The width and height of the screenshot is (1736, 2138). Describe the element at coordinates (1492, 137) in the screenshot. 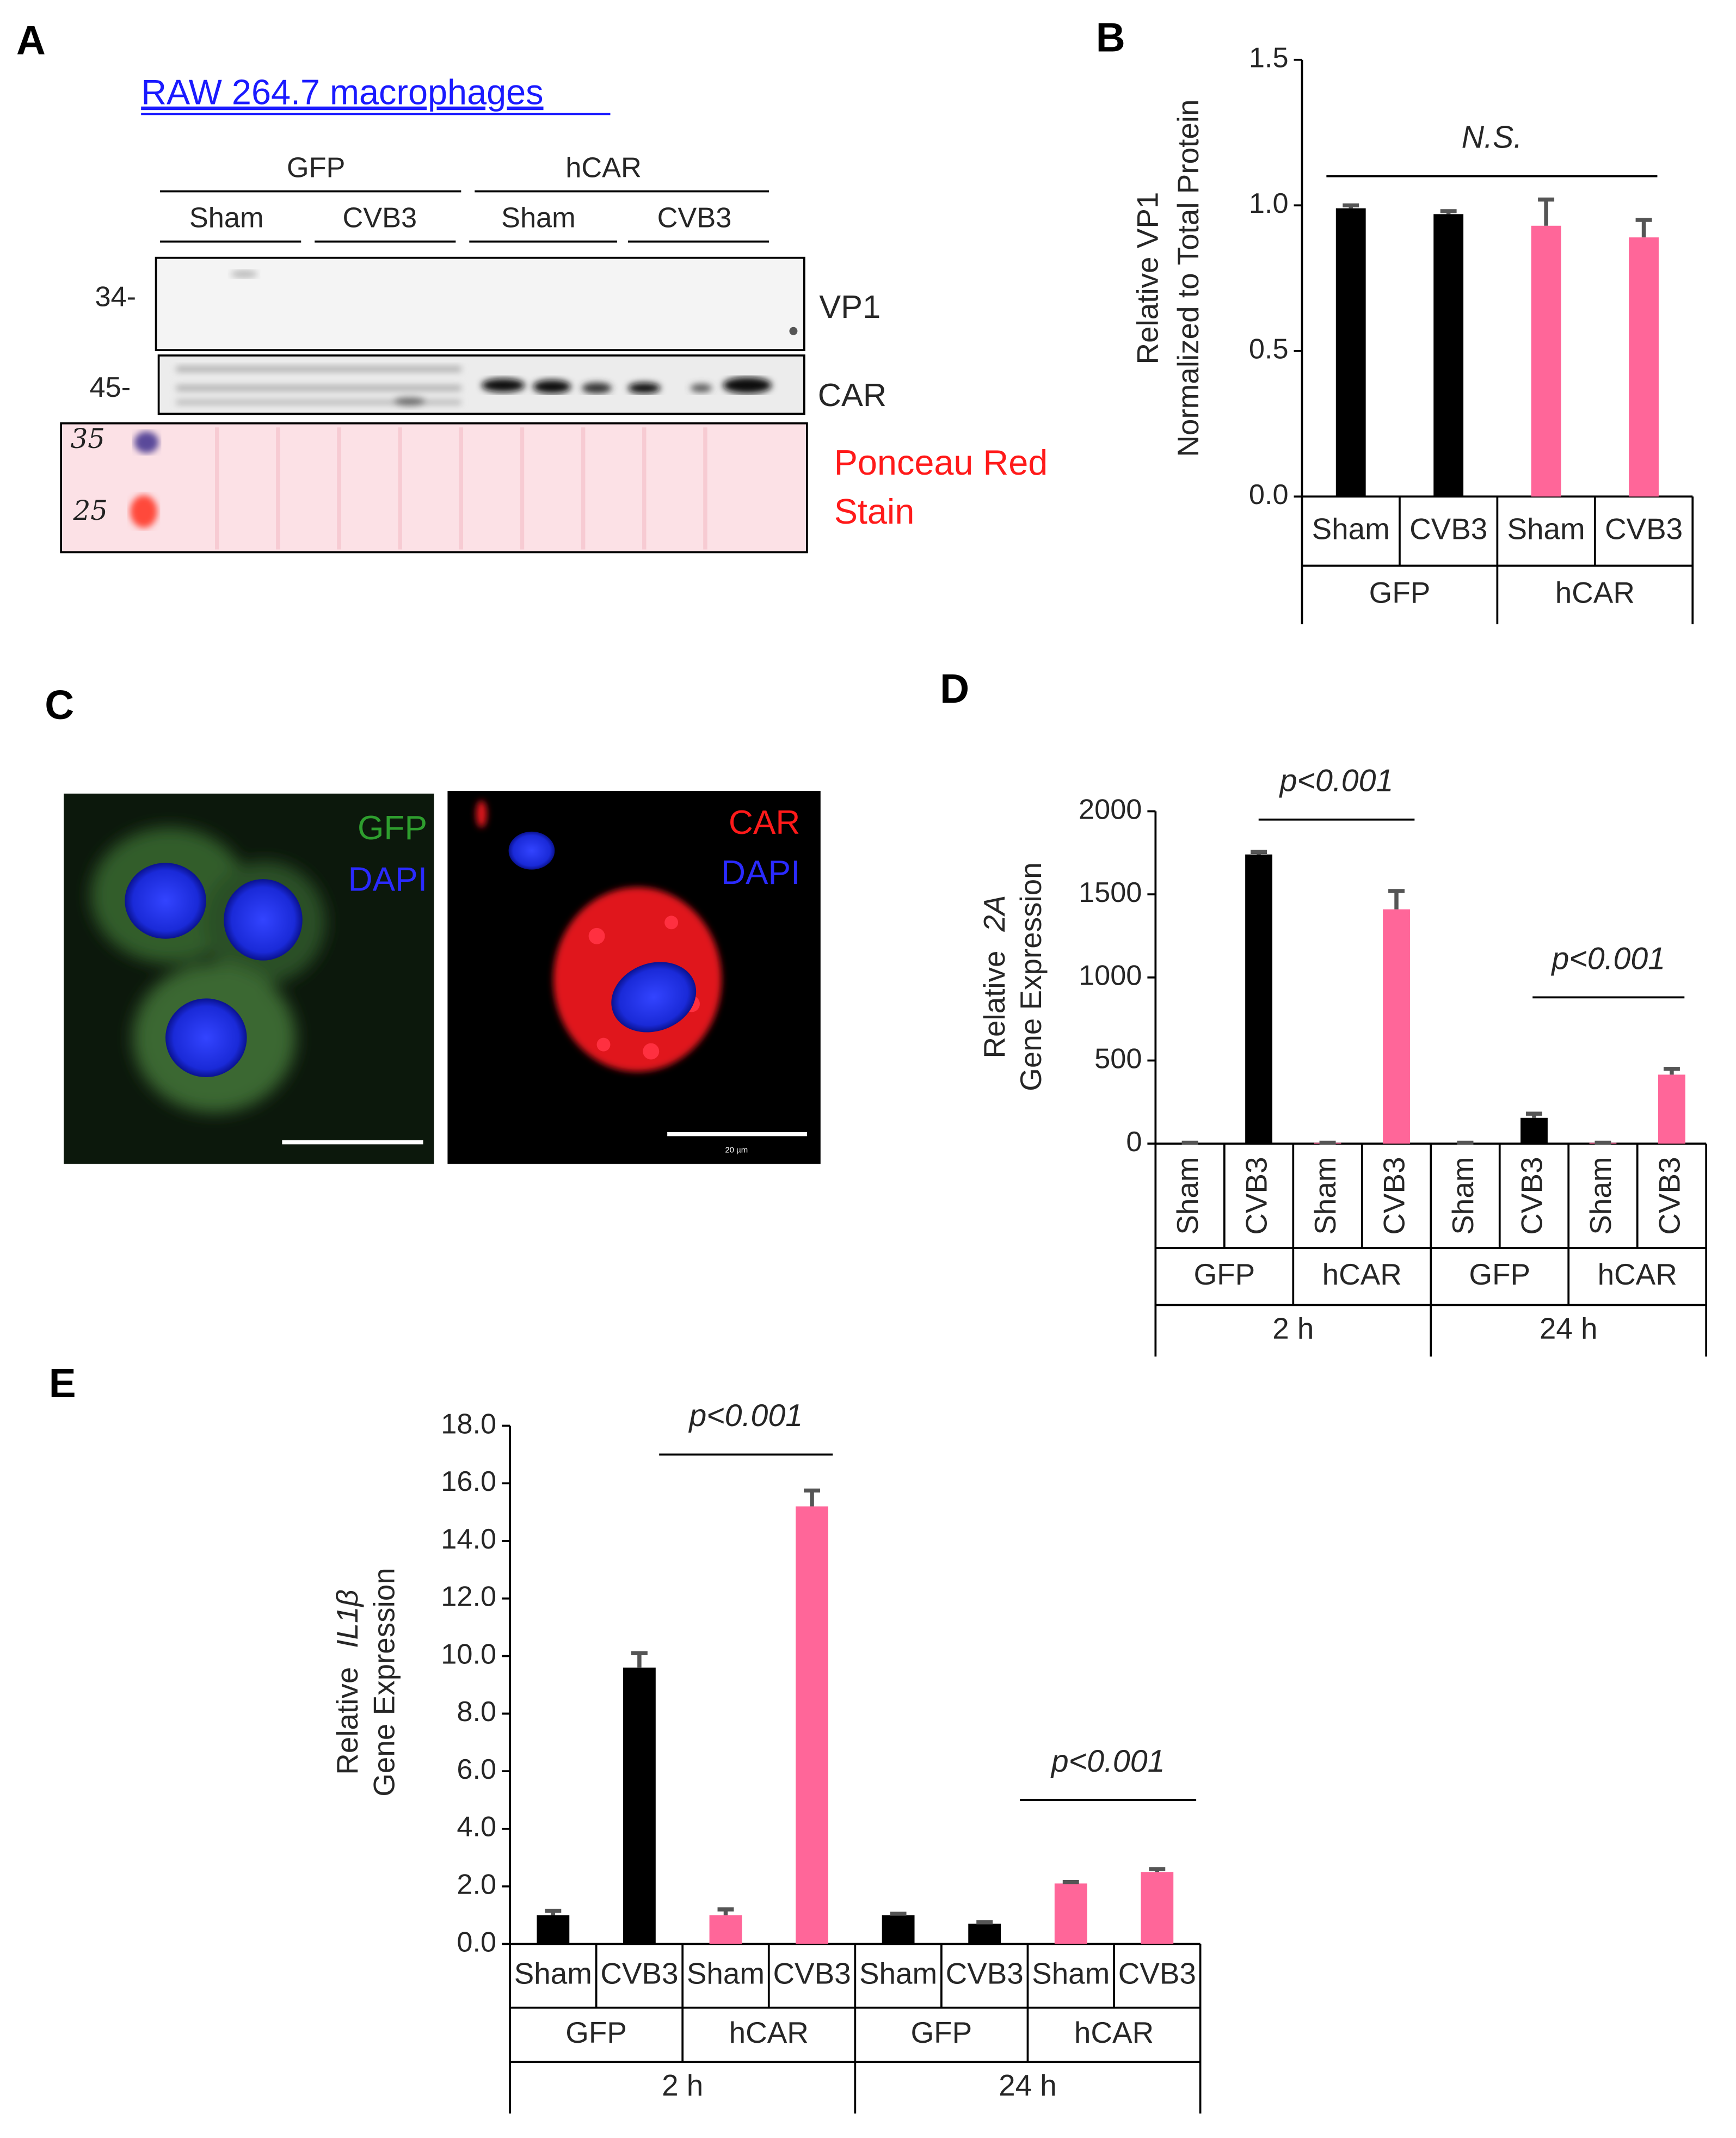

I see `annotation: N.S.` at that location.